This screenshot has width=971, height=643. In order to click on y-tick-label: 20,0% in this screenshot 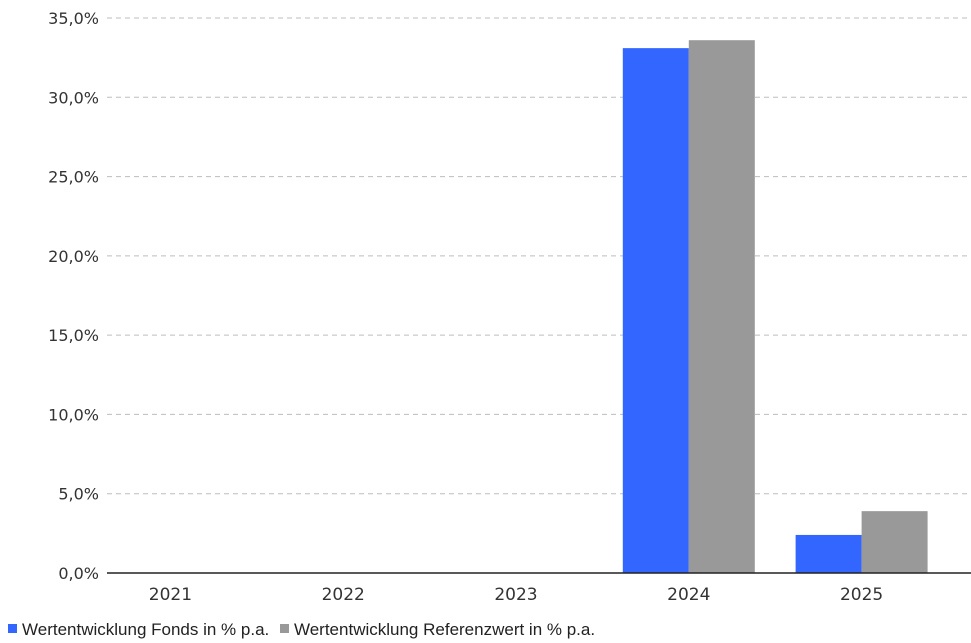, I will do `click(73, 256)`.